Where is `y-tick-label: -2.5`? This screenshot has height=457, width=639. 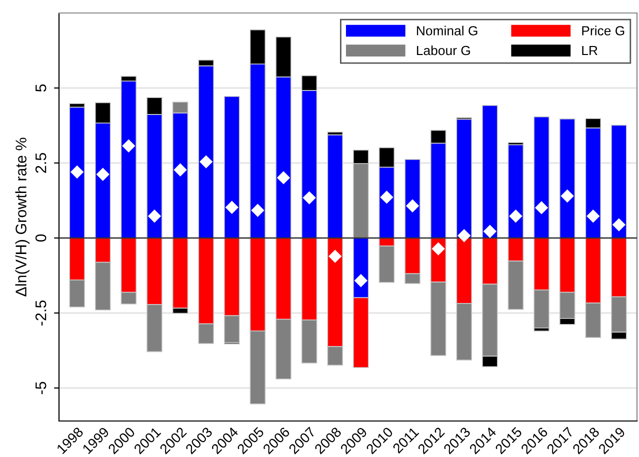
y-tick-label: -2.5 is located at coordinates (40, 313).